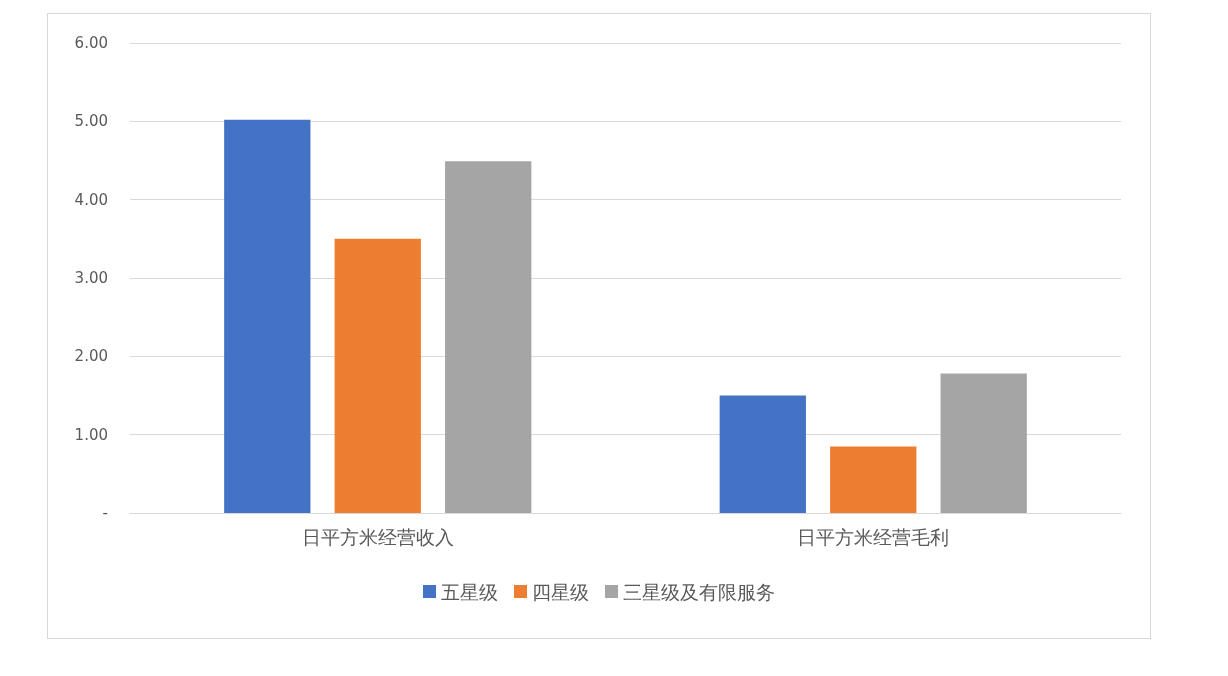 This screenshot has width=1228, height=676. I want to click on x-tick-label: 日平方米经营毛利, so click(873, 536).